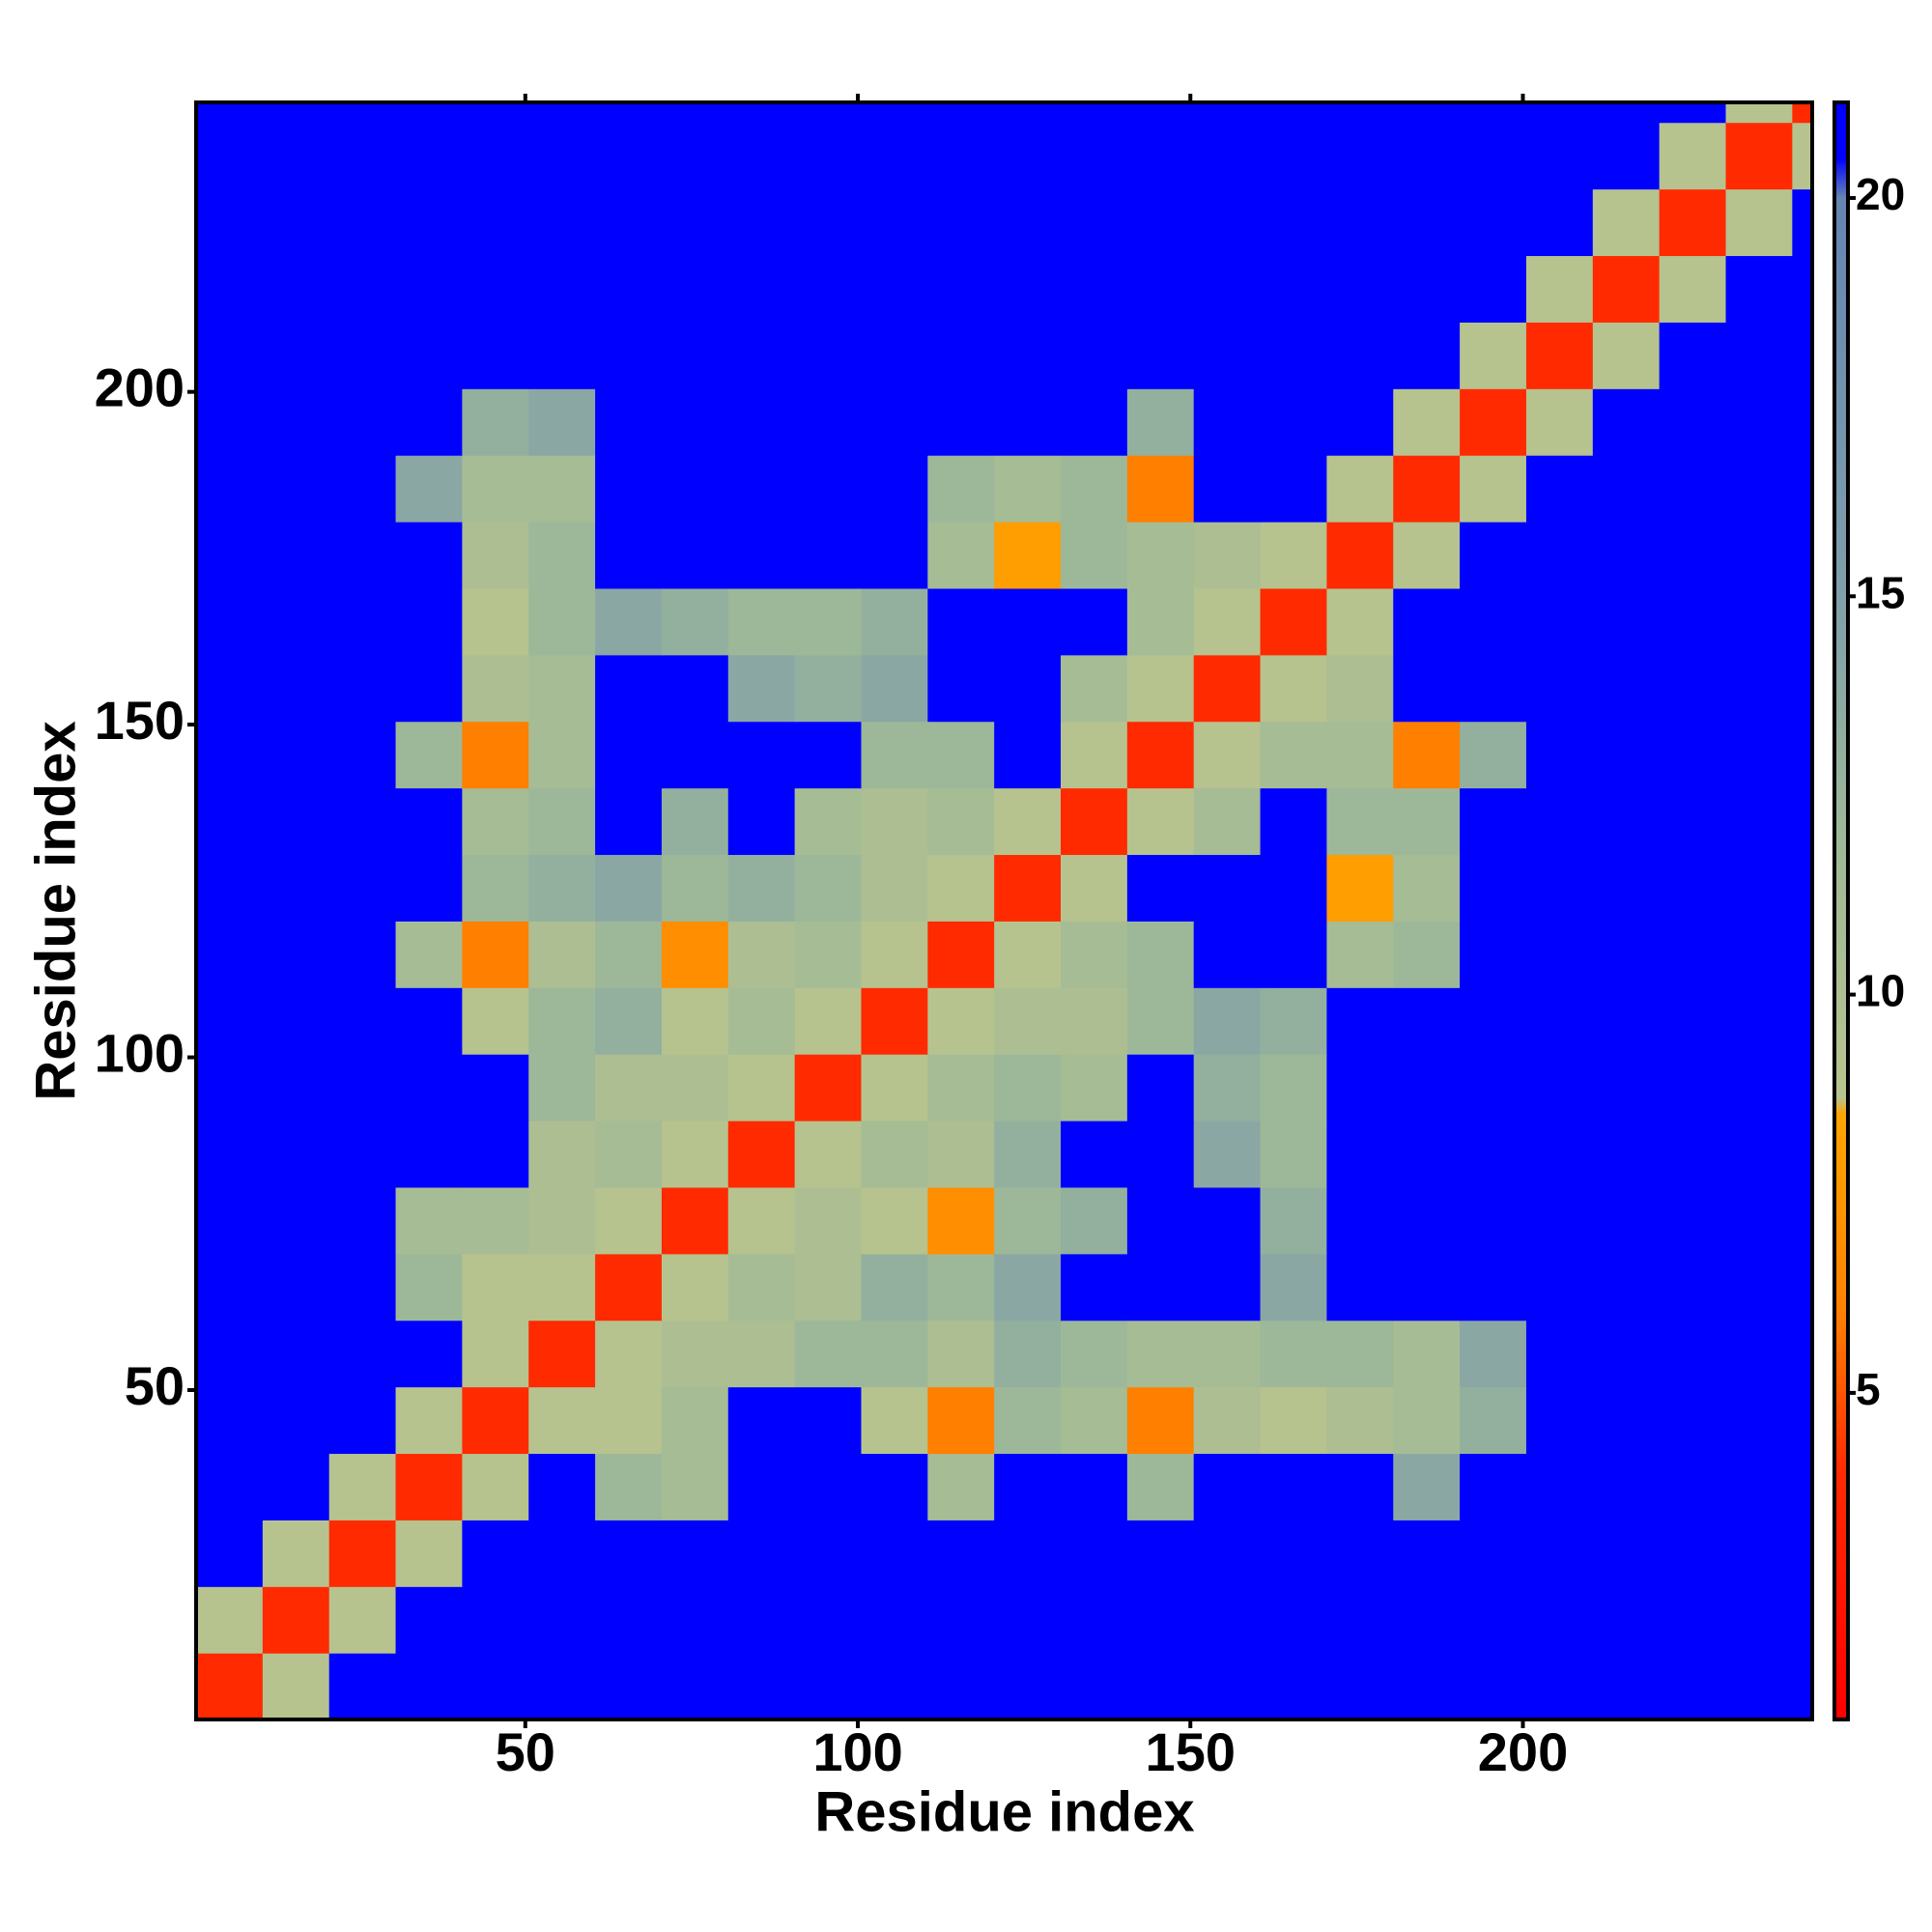 The image size is (1932, 1932). I want to click on x-axis-title: Residue index, so click(1004, 1811).